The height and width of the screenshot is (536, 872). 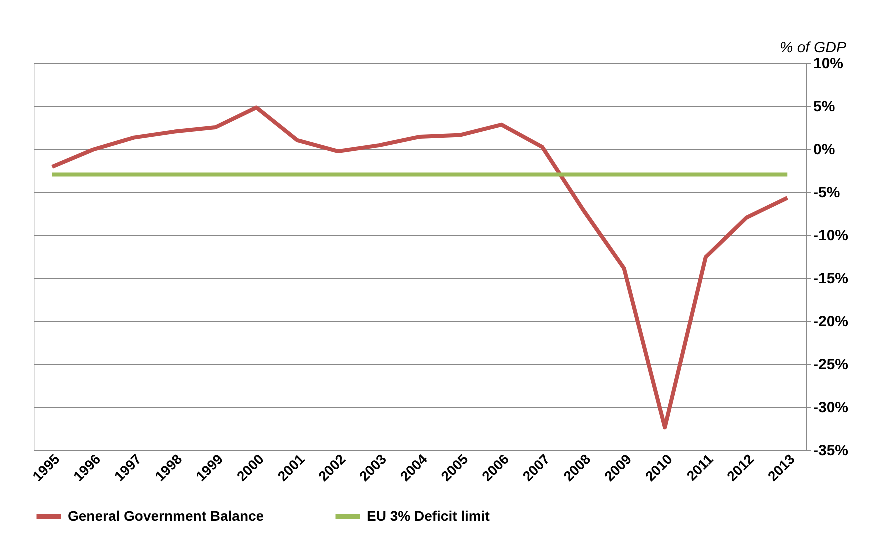 What do you see at coordinates (831, 451) in the screenshot?
I see `y-tick-label: -35%` at bounding box center [831, 451].